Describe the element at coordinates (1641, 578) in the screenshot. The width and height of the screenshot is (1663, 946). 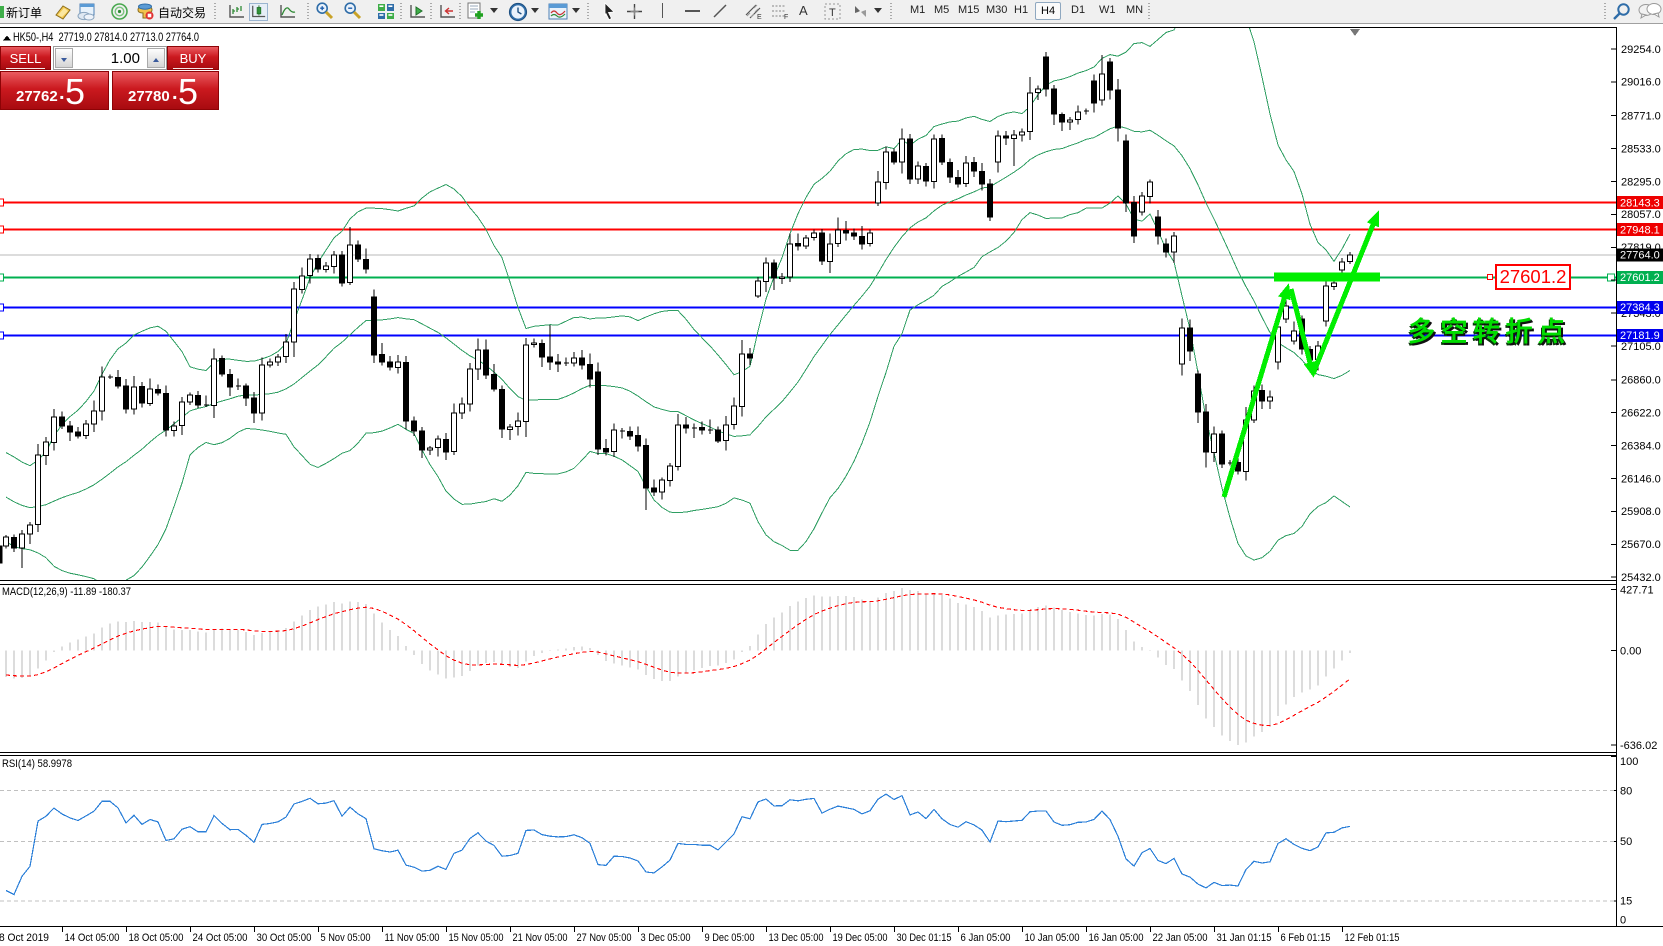
I see `svg-text: 25432.0` at that location.